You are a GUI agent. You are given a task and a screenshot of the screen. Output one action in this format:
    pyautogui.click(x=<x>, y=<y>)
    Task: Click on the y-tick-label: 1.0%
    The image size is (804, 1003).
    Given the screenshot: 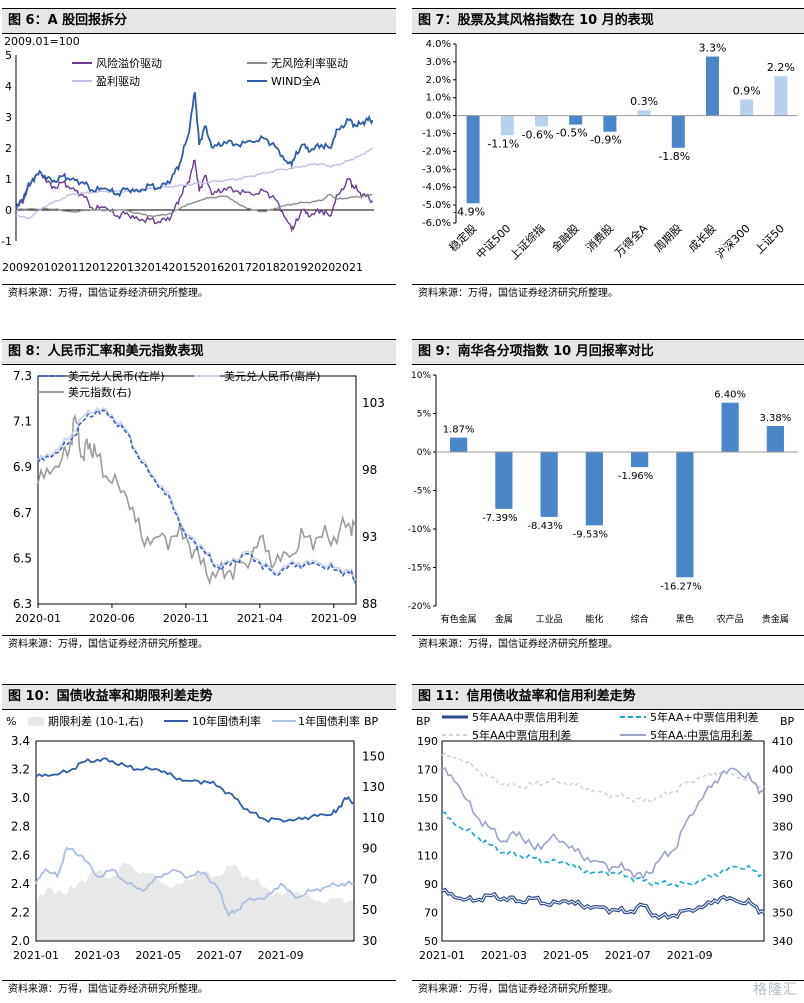 What is the action you would take?
    pyautogui.click(x=438, y=98)
    